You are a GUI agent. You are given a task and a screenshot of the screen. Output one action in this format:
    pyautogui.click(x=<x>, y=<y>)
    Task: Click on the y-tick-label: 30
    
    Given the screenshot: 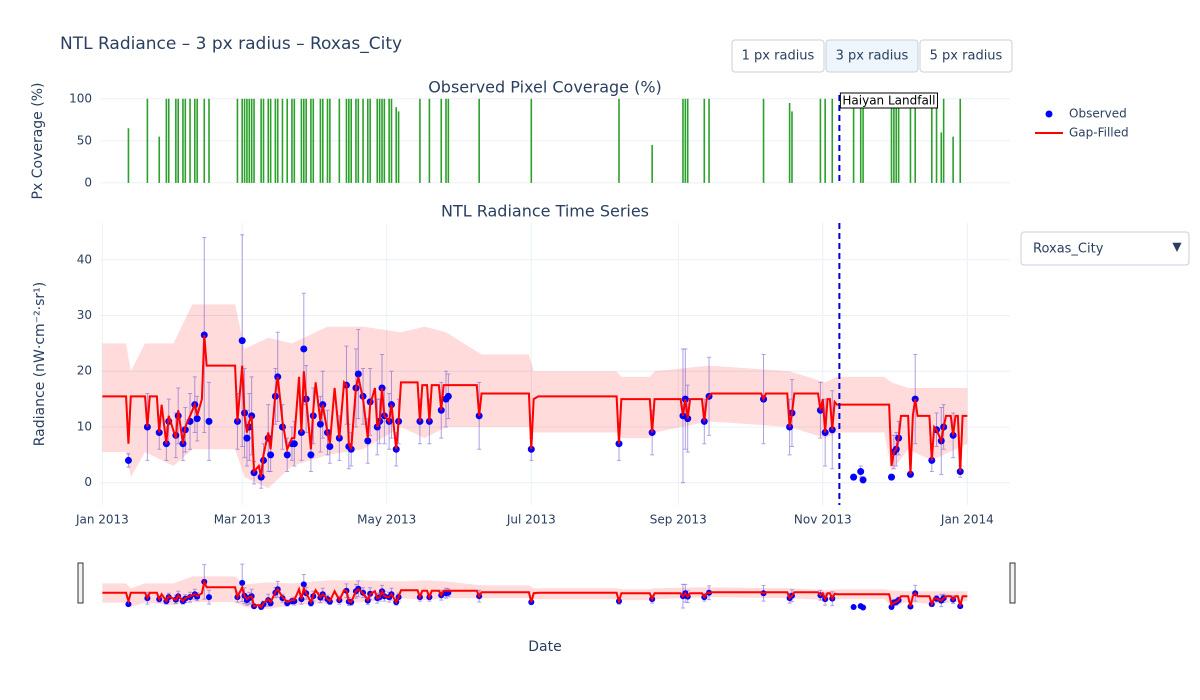 What is the action you would take?
    pyautogui.click(x=84, y=315)
    